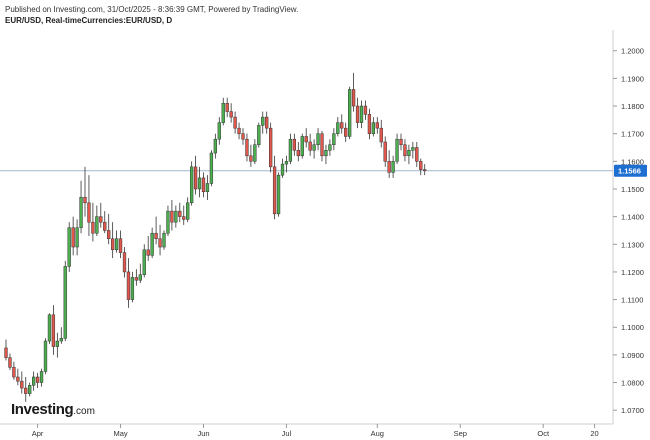  Describe the element at coordinates (84, 411) in the screenshot. I see `logo-domain: .com` at that location.